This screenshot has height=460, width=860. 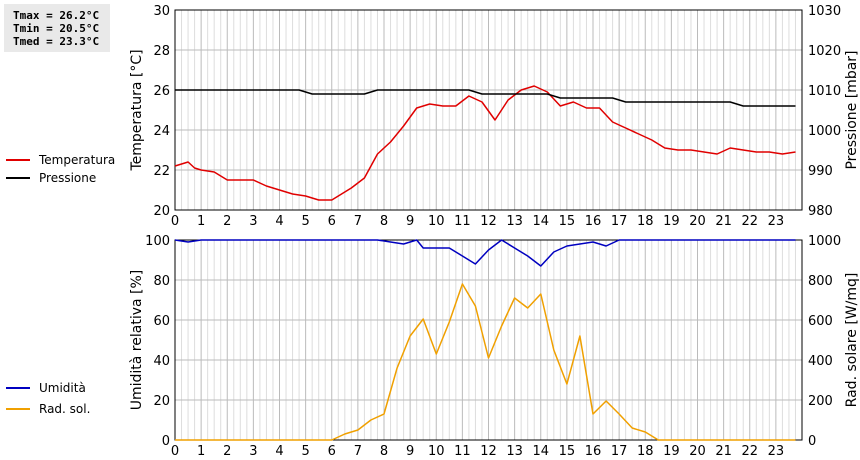 What do you see at coordinates (67, 178) in the screenshot?
I see `legend-label: Pressione` at bounding box center [67, 178].